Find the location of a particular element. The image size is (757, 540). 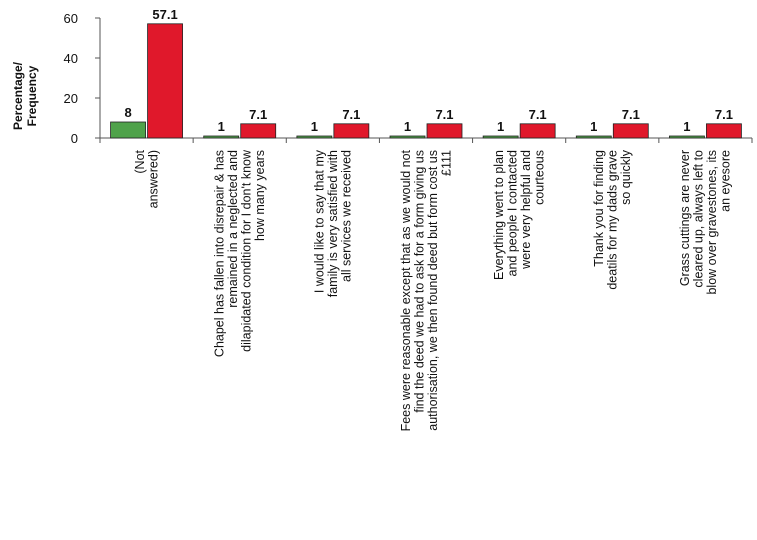

x-tick-label: (Notanswered) is located at coordinates (147, 178).